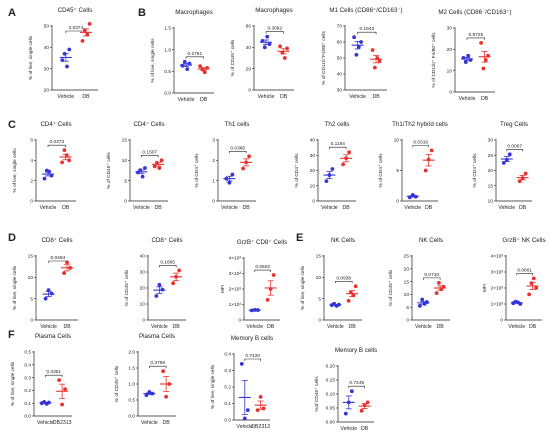  I want to click on y-tick-label: 40, so click(47, 48).